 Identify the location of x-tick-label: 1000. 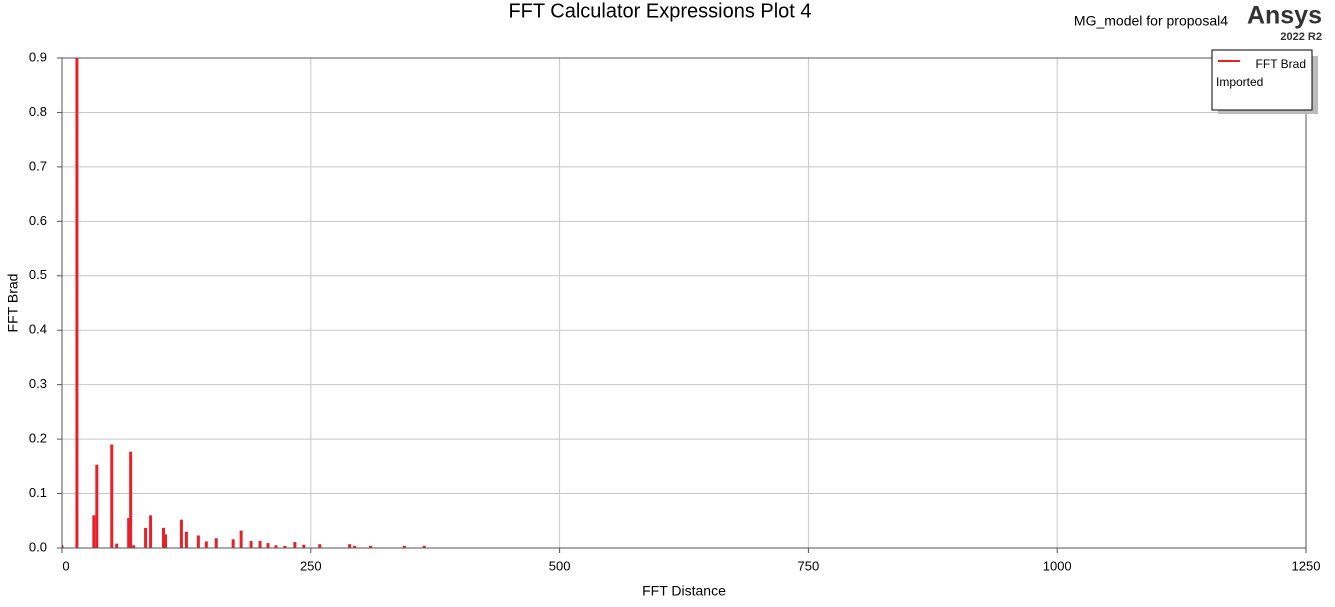
(1057, 565).